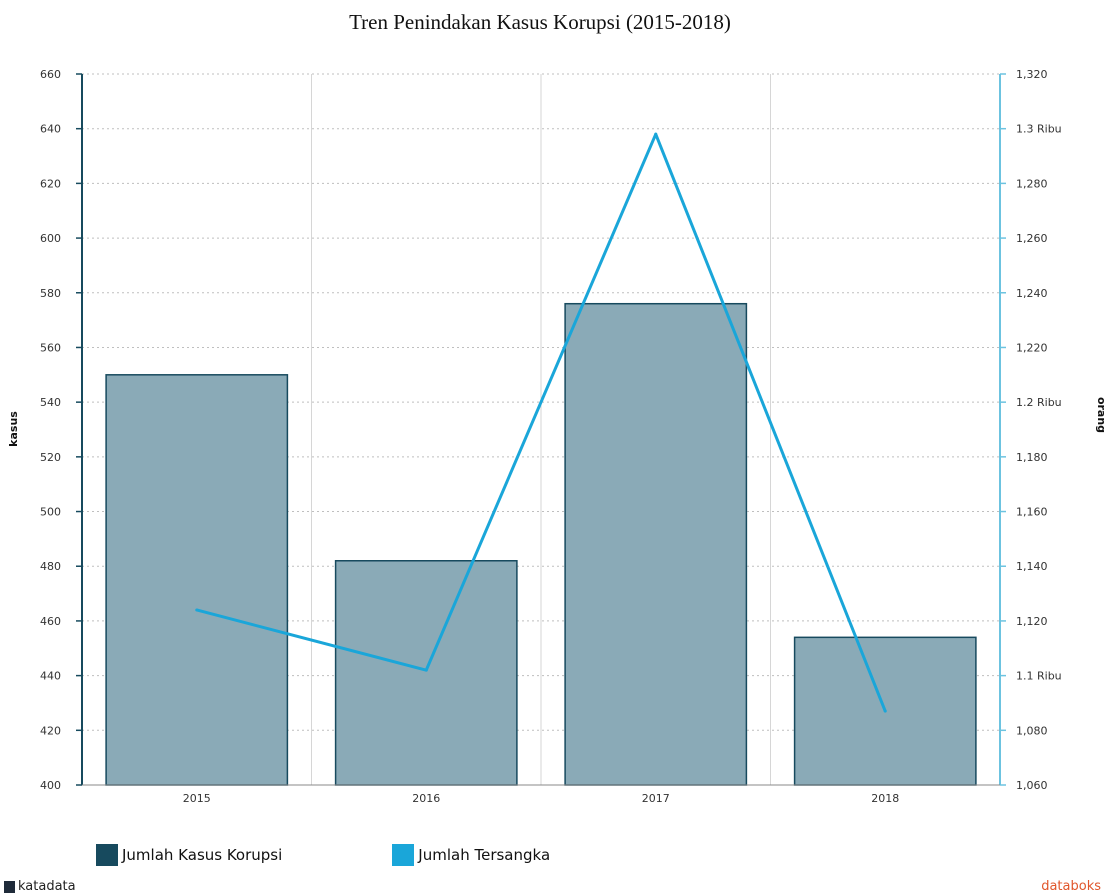  I want to click on right-tick-label: 1,120, so click(1032, 621).